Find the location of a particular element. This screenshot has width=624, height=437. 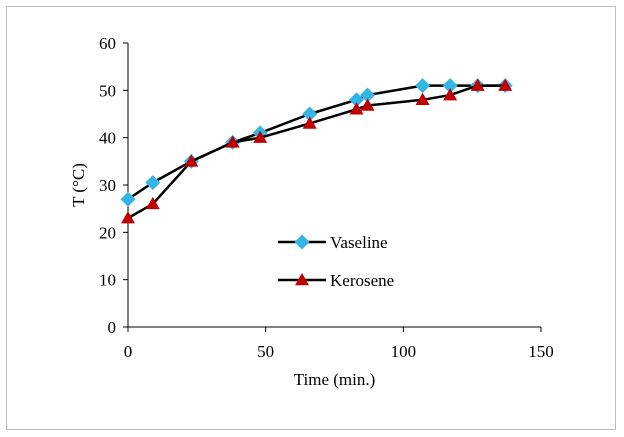

legend-item-vaseline: Vaseline is located at coordinates (333, 242).